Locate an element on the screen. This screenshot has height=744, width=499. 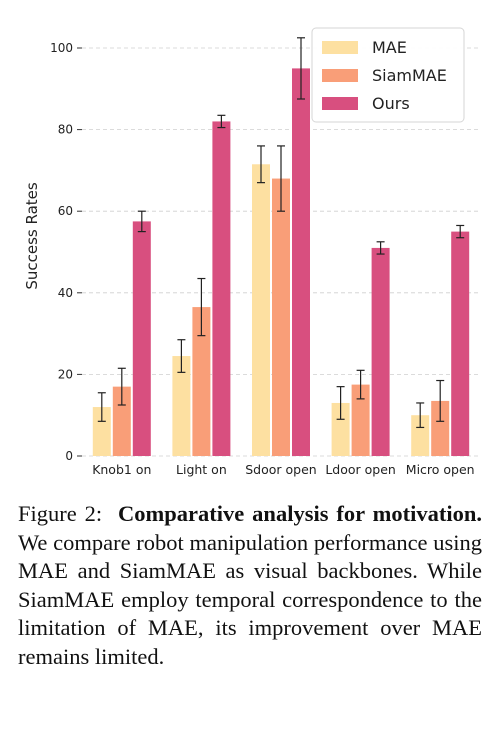
figure-label: Figure 2: is located at coordinates (60, 513).